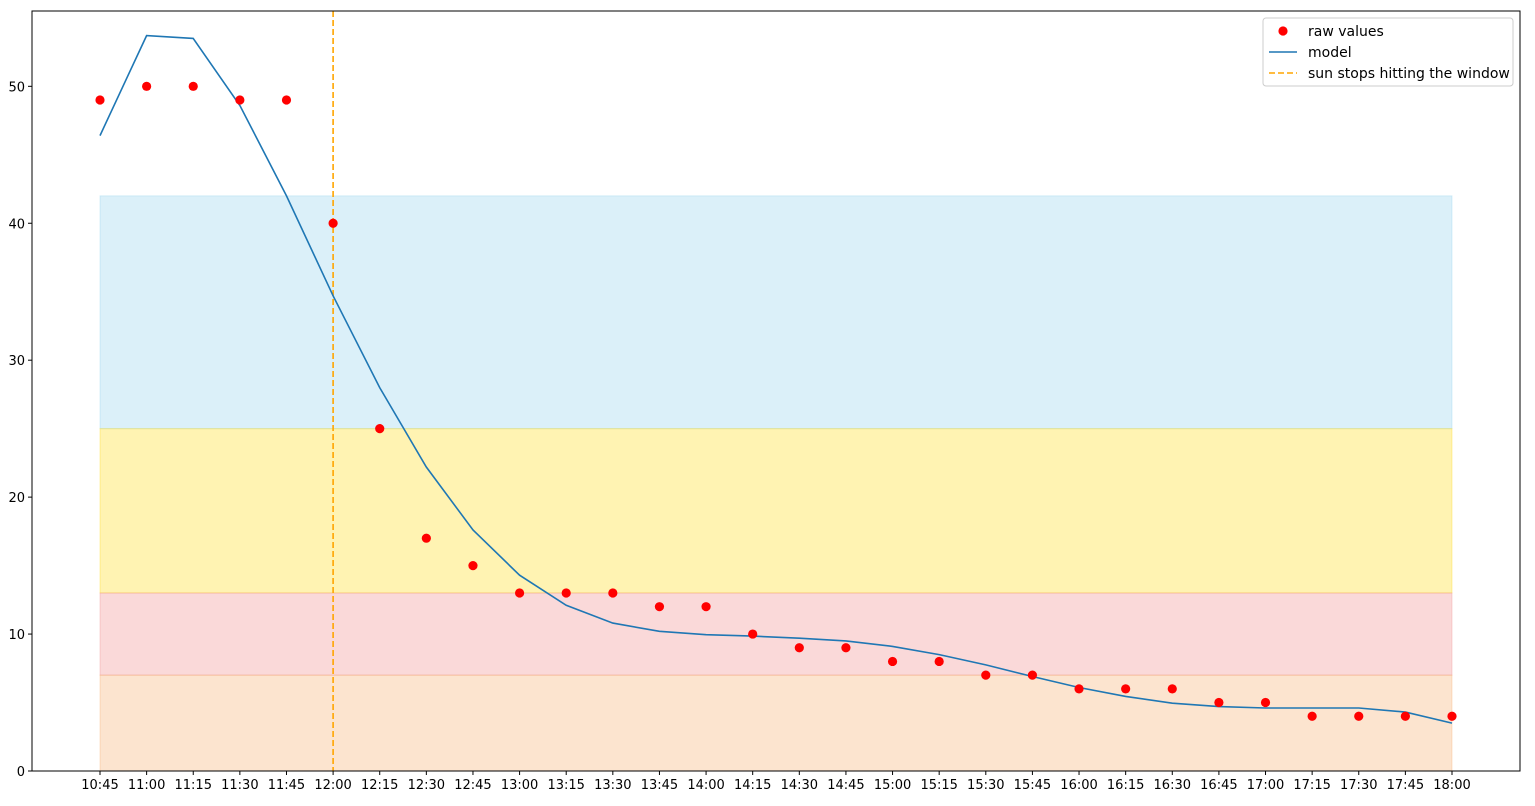  Describe the element at coordinates (612, 785) in the screenshot. I see `x-tick-label-11: 13:30` at that location.